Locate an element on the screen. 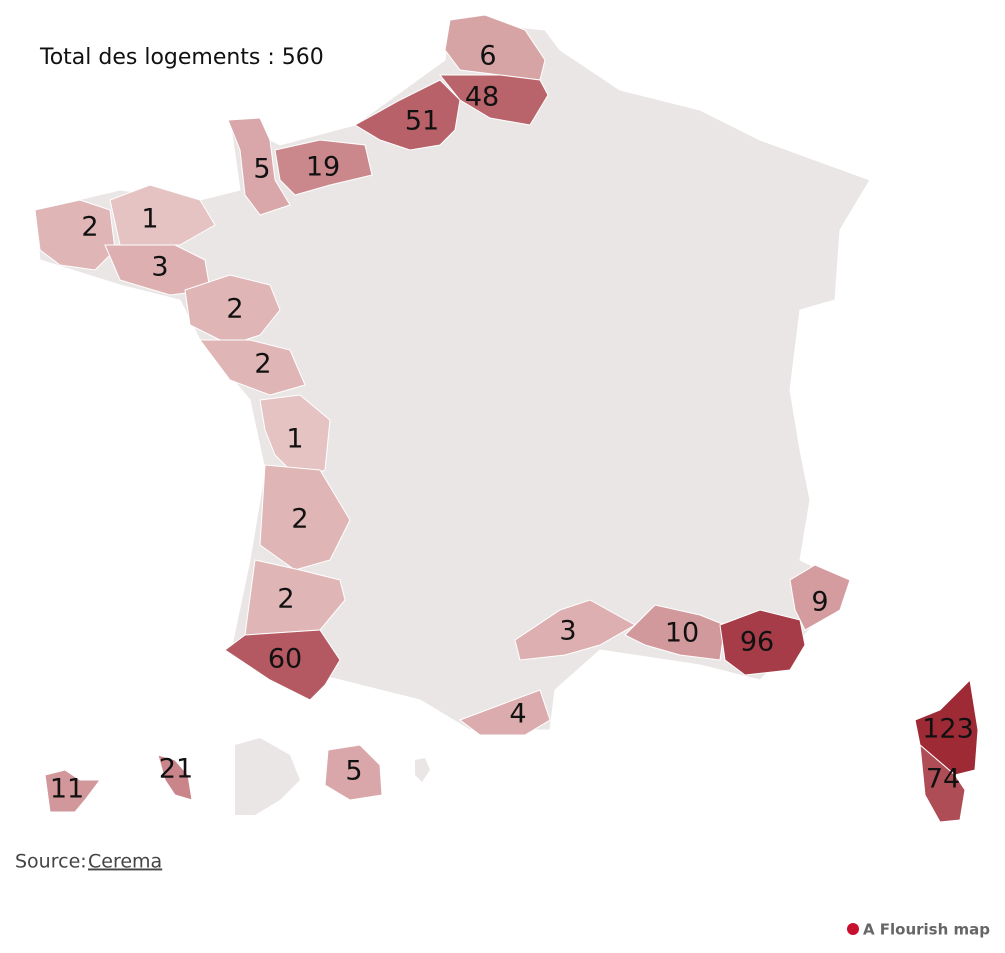 Image resolution: width=1005 pixels, height=953 pixels. source-label: Source: is located at coordinates (51, 862).